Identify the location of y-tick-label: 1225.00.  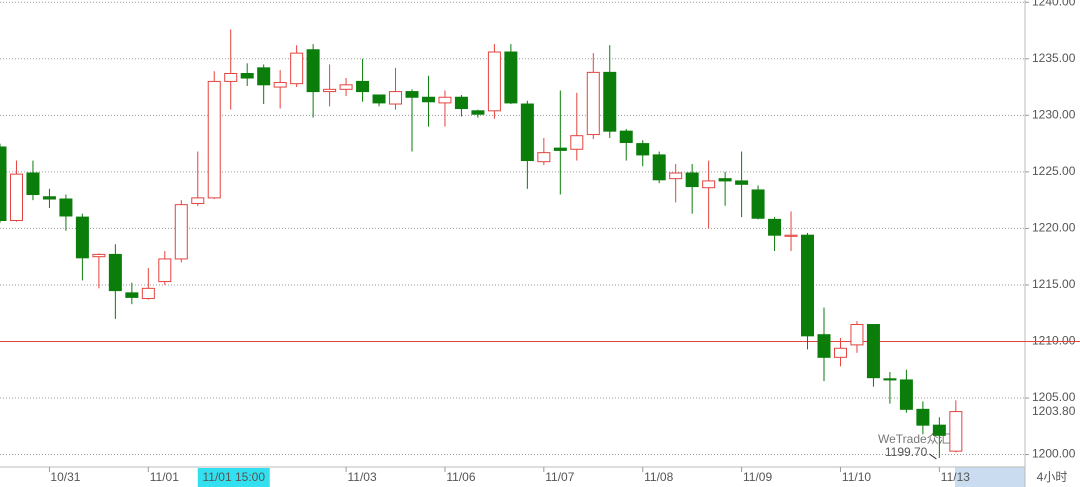
(1054, 171).